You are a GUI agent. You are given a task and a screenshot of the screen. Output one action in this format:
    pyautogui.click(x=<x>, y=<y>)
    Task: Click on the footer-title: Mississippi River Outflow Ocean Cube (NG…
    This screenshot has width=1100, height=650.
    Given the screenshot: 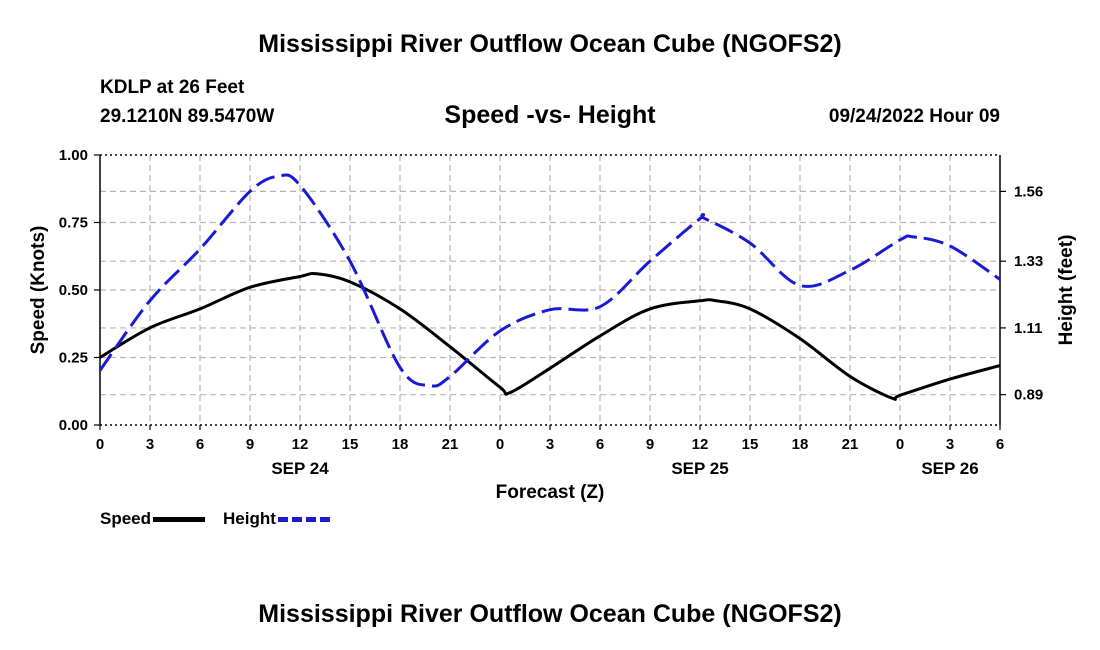 What is the action you would take?
    pyautogui.click(x=550, y=614)
    